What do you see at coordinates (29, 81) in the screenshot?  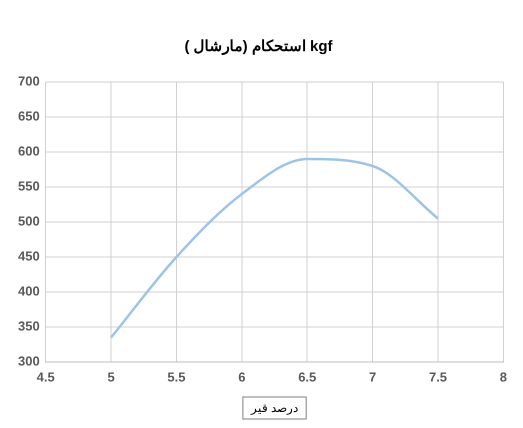 I see `y-tick-label: 700` at bounding box center [29, 81].